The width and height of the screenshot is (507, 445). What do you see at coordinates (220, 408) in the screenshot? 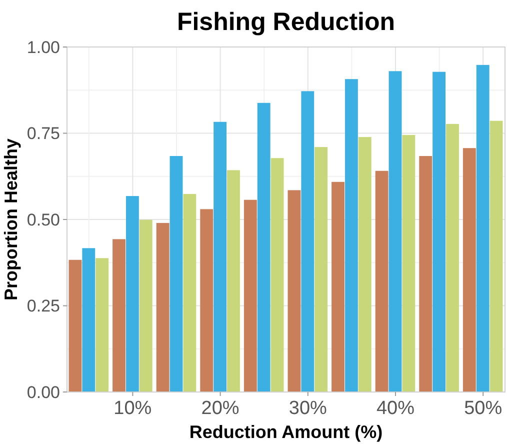
I see `x-tick-label: 20%` at bounding box center [220, 408].